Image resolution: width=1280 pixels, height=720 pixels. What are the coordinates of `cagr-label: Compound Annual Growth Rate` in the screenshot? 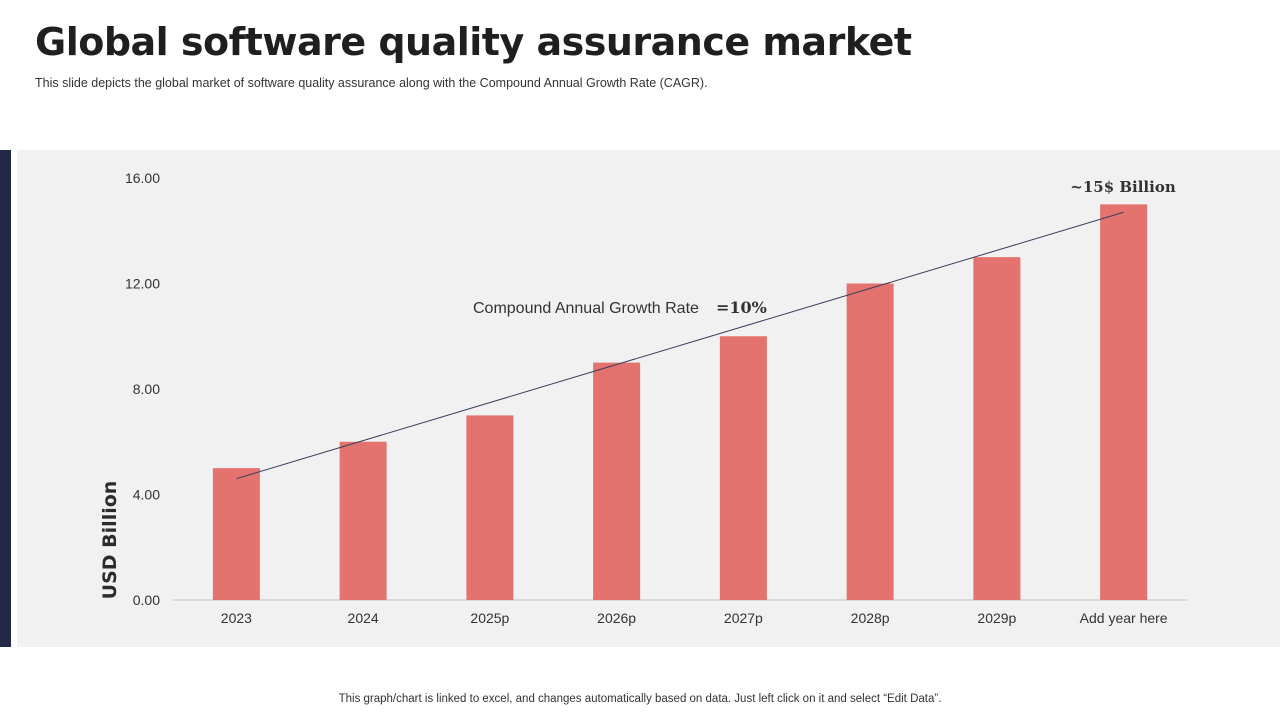 It's located at (586, 308).